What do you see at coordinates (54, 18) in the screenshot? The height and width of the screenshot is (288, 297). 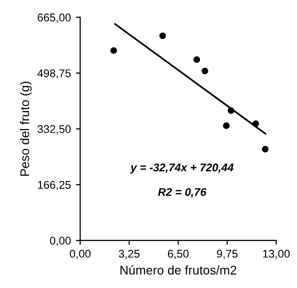 I see `y-tick-label: 665,00` at bounding box center [54, 18].